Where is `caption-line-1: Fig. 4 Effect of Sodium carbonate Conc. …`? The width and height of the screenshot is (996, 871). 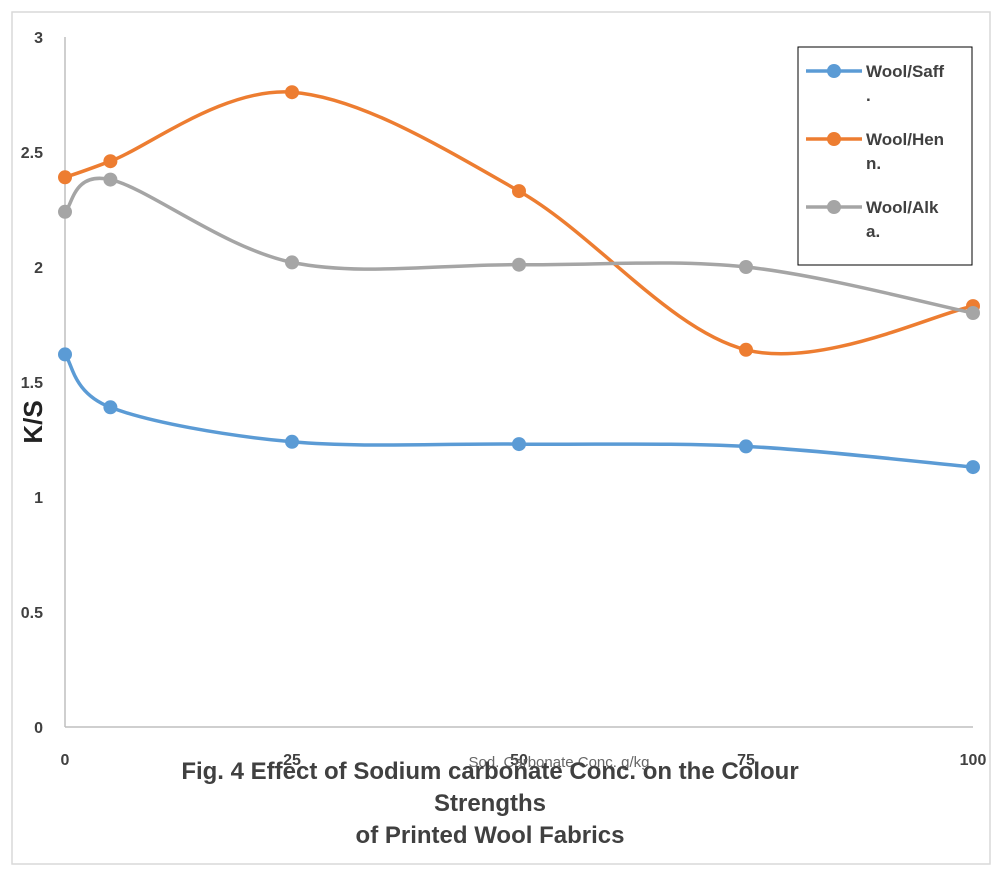 caption-line-1: Fig. 4 Effect of Sodium carbonate Conc. … is located at coordinates (490, 771).